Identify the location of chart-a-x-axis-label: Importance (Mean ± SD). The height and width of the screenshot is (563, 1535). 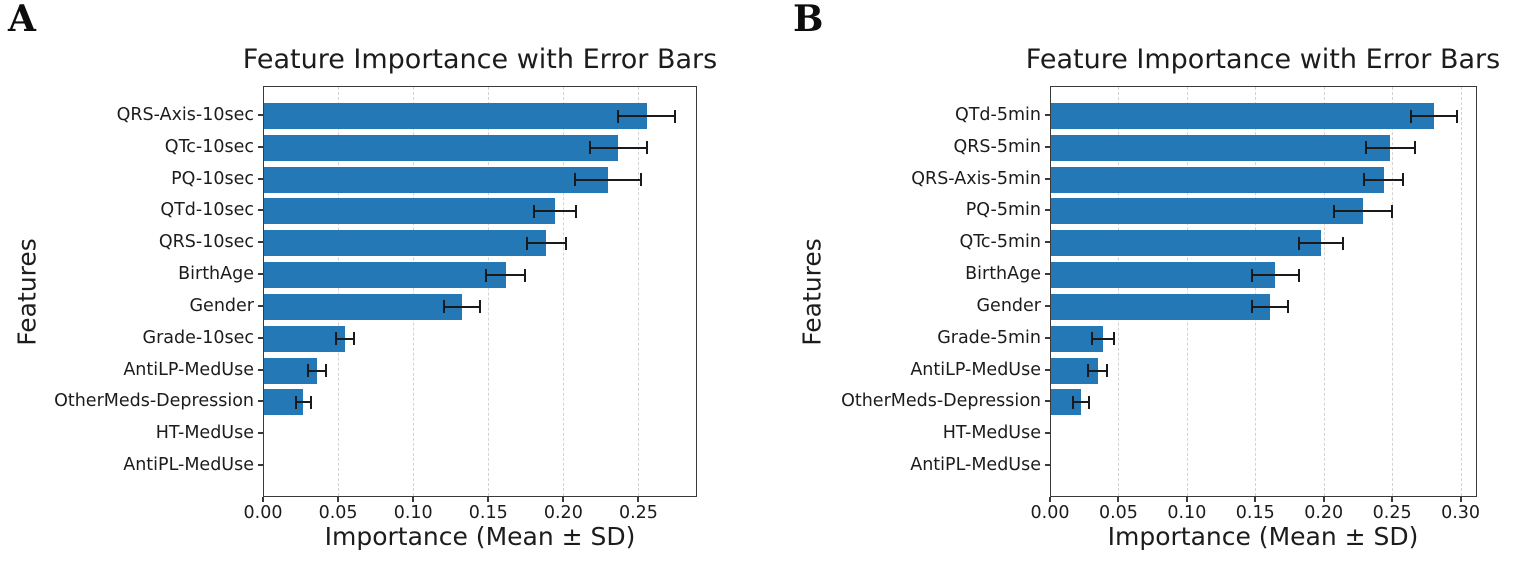
(480, 536).